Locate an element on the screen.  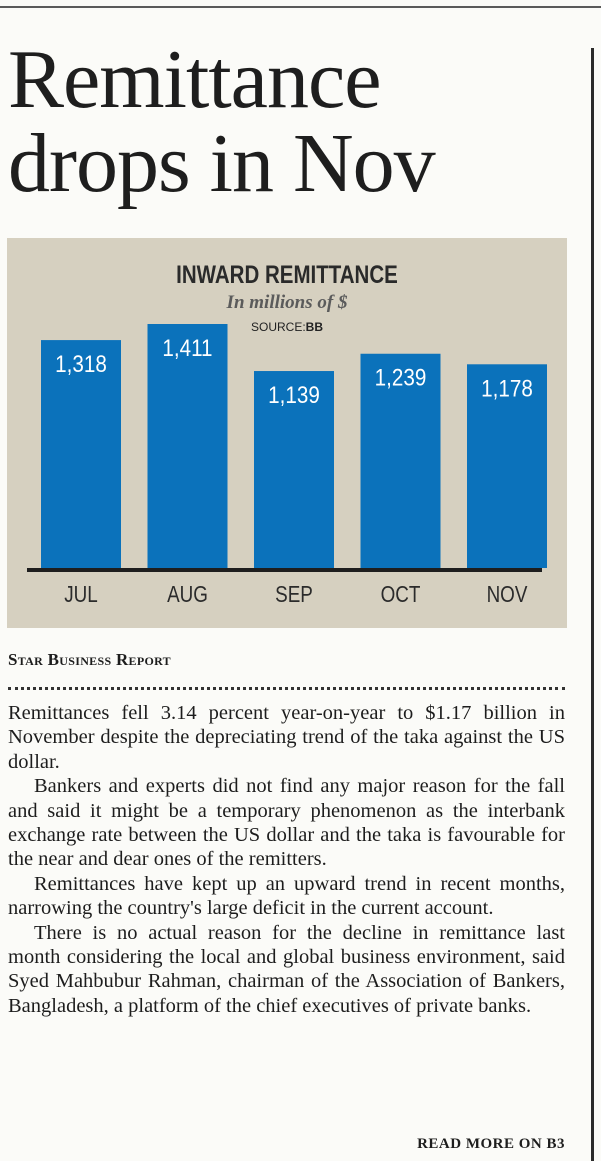
bar-sep is located at coordinates (294, 469).